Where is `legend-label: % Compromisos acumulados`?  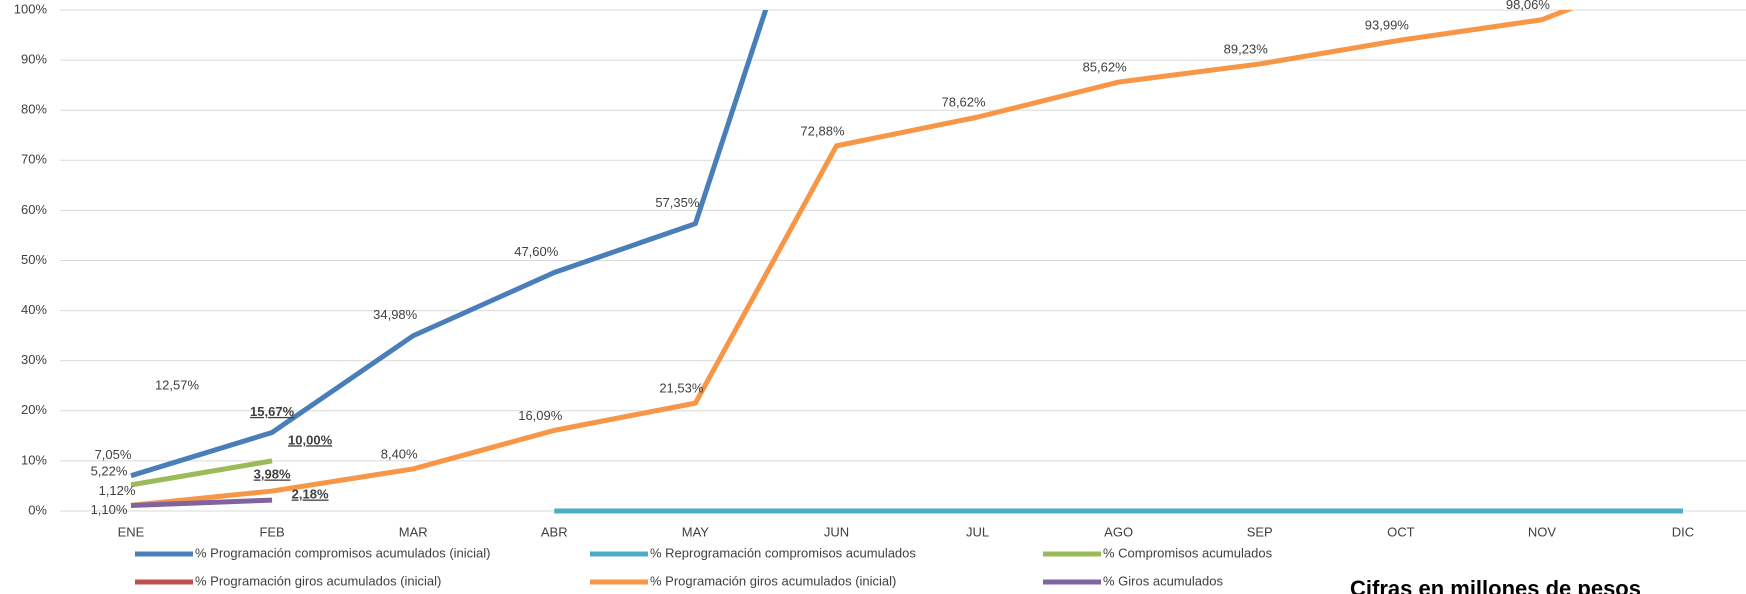 legend-label: % Compromisos acumulados is located at coordinates (1188, 552).